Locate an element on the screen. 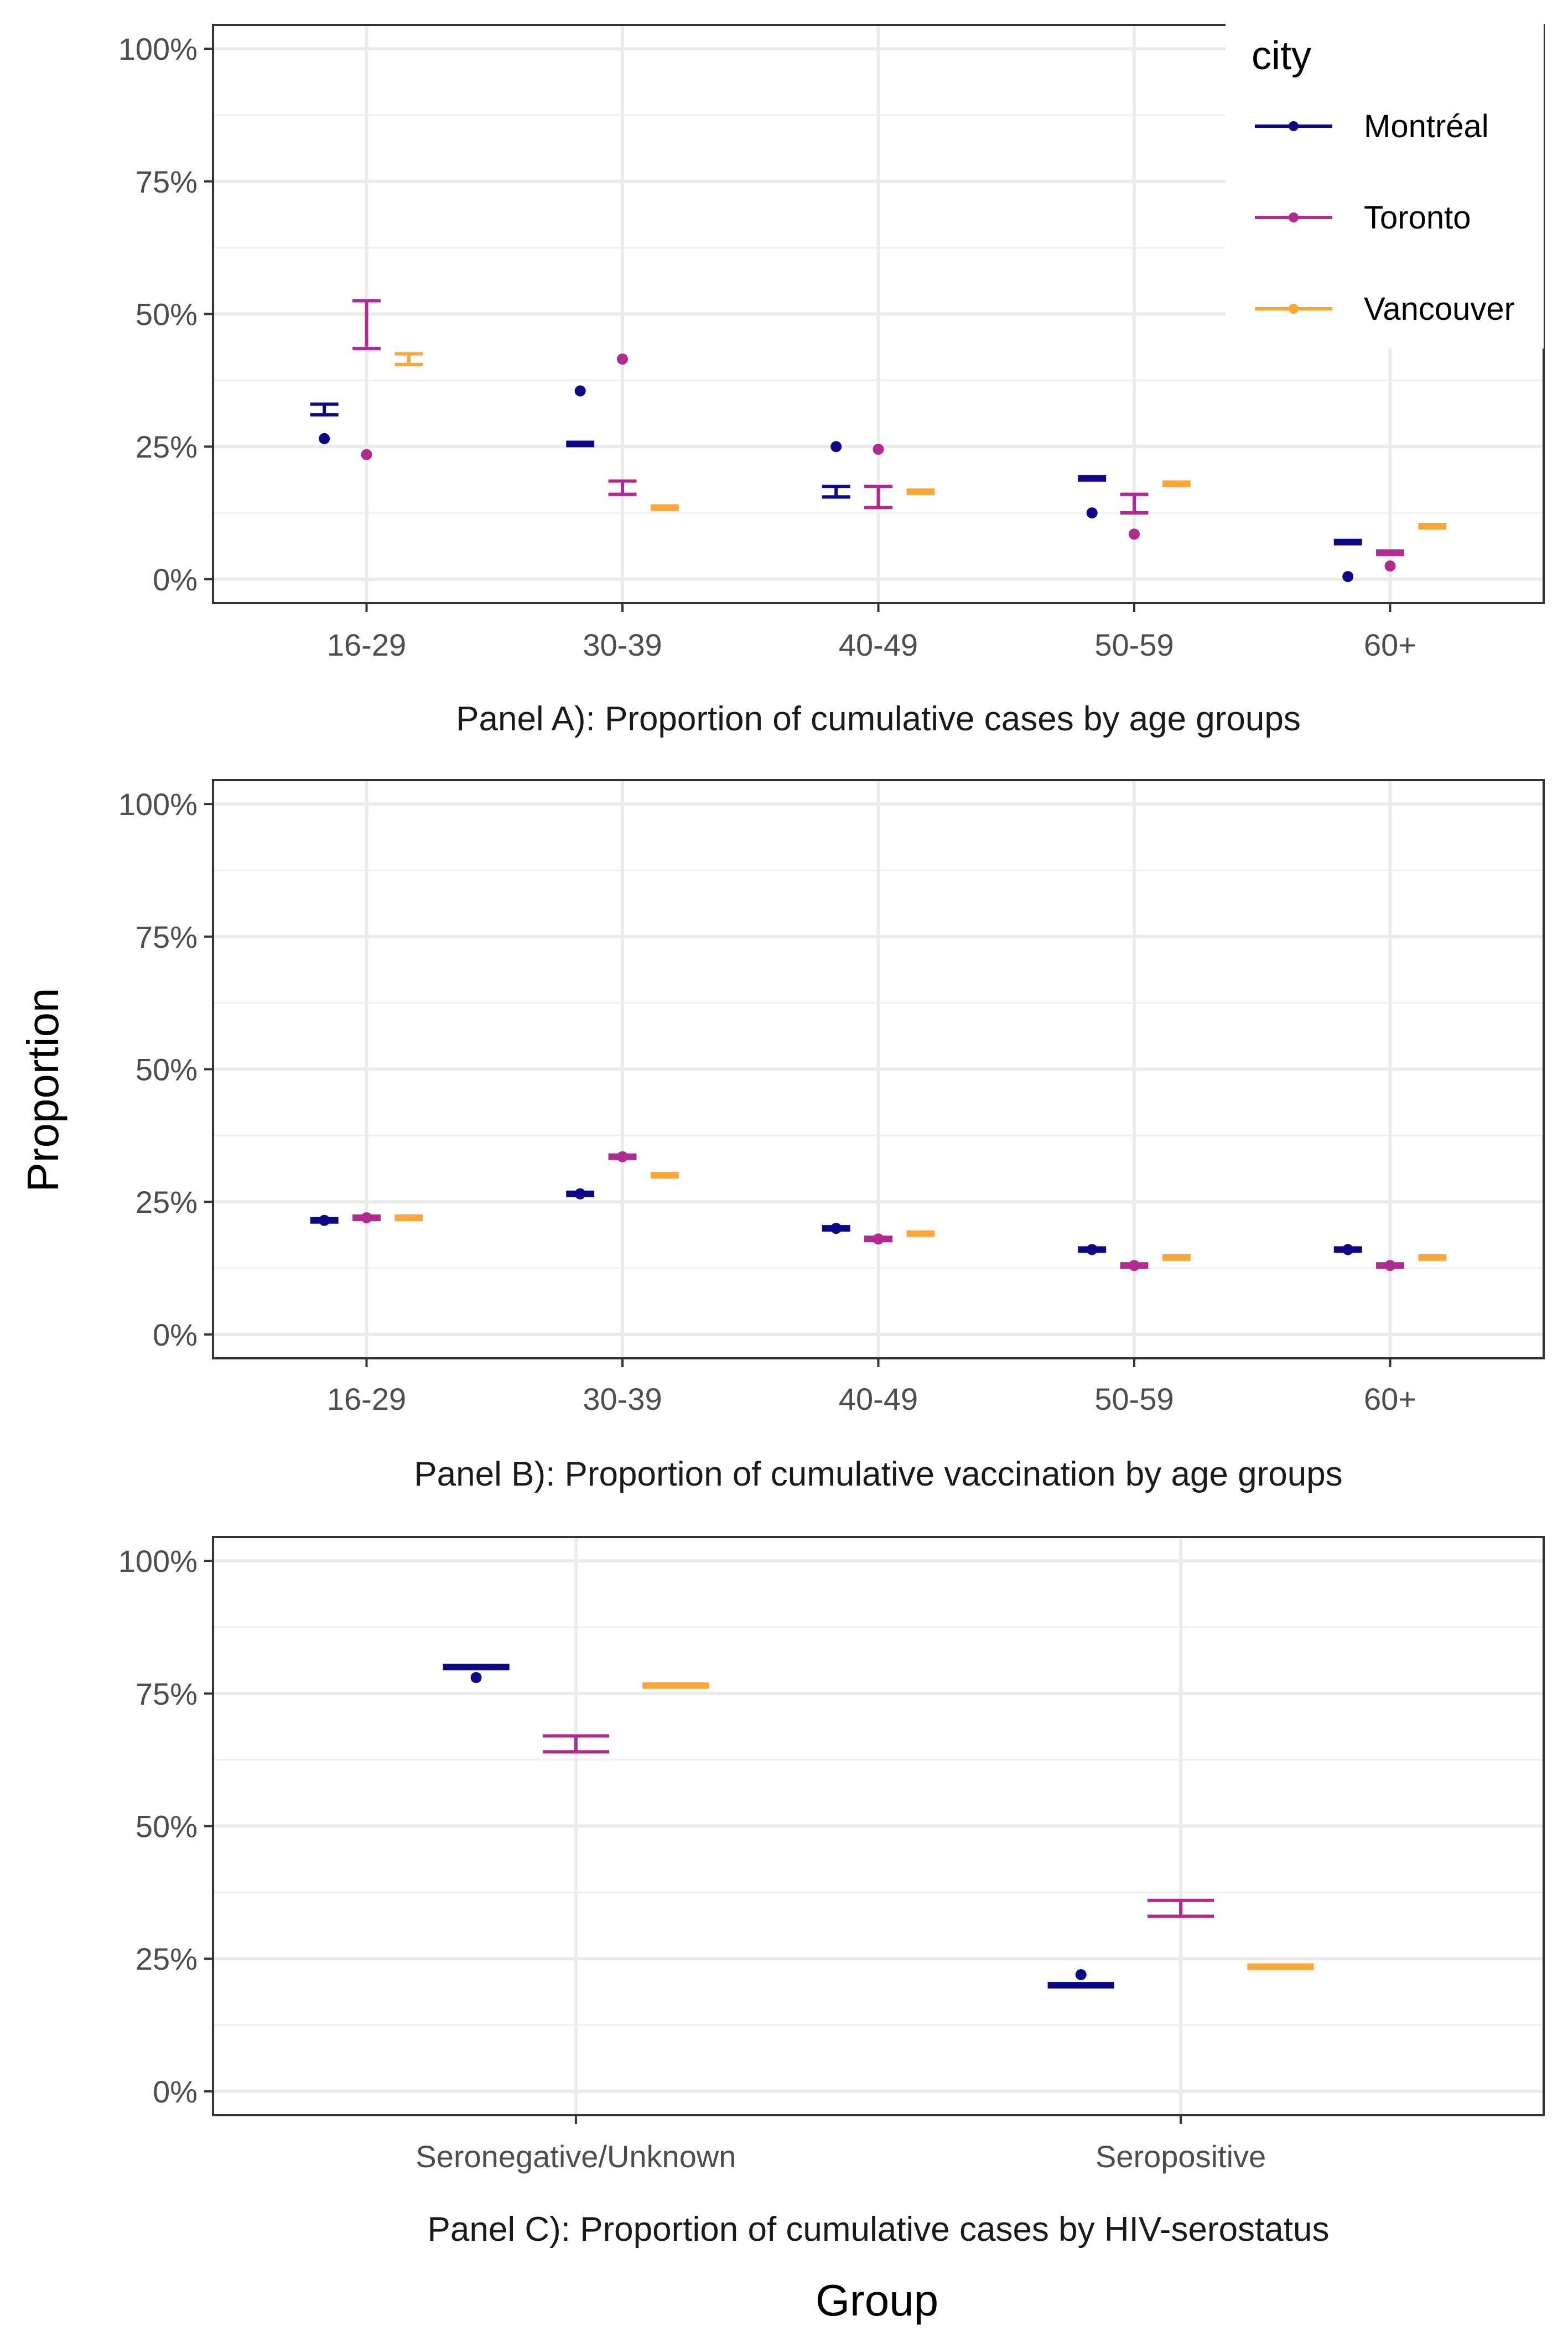 The height and width of the screenshot is (2352, 1568). x-tick-label: Seronegative/Unknown is located at coordinates (576, 2156).